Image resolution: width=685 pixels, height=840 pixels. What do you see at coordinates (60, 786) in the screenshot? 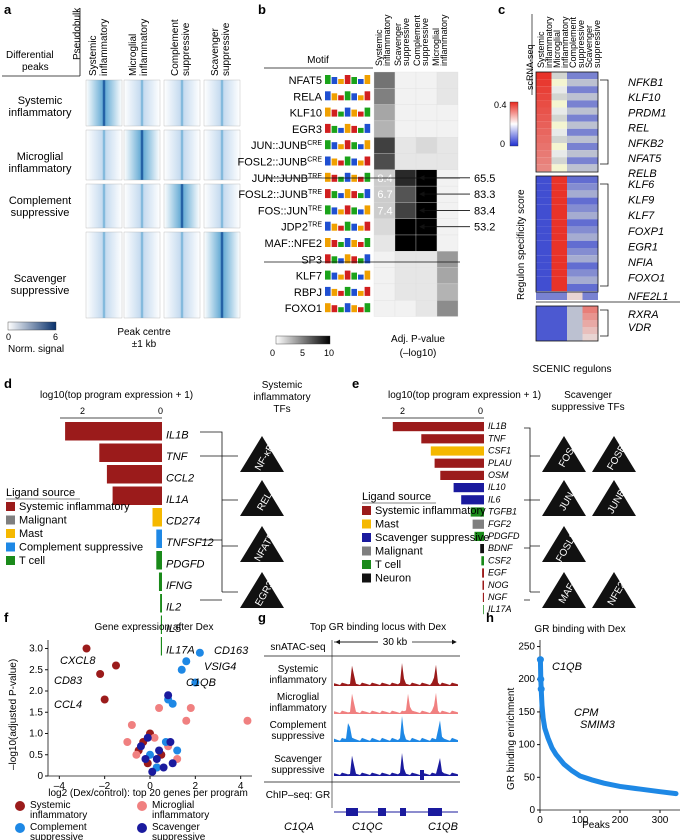
I see `f-x-tick-label: –4` at bounding box center [60, 786].